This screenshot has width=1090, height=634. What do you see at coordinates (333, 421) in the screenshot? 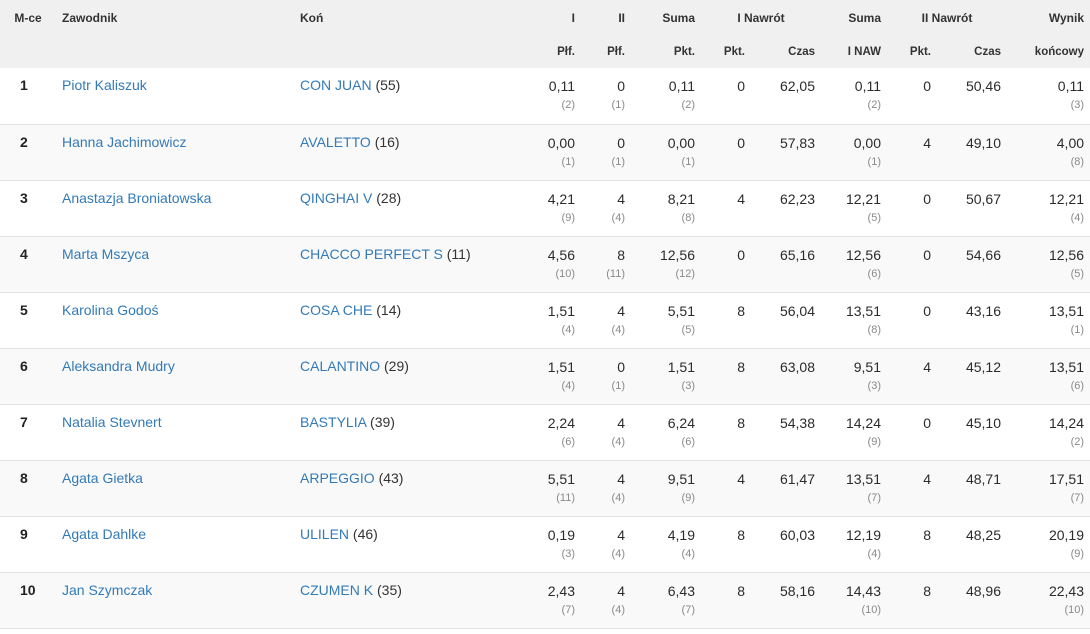
I see `horse-link: BASTYLIA` at bounding box center [333, 421].